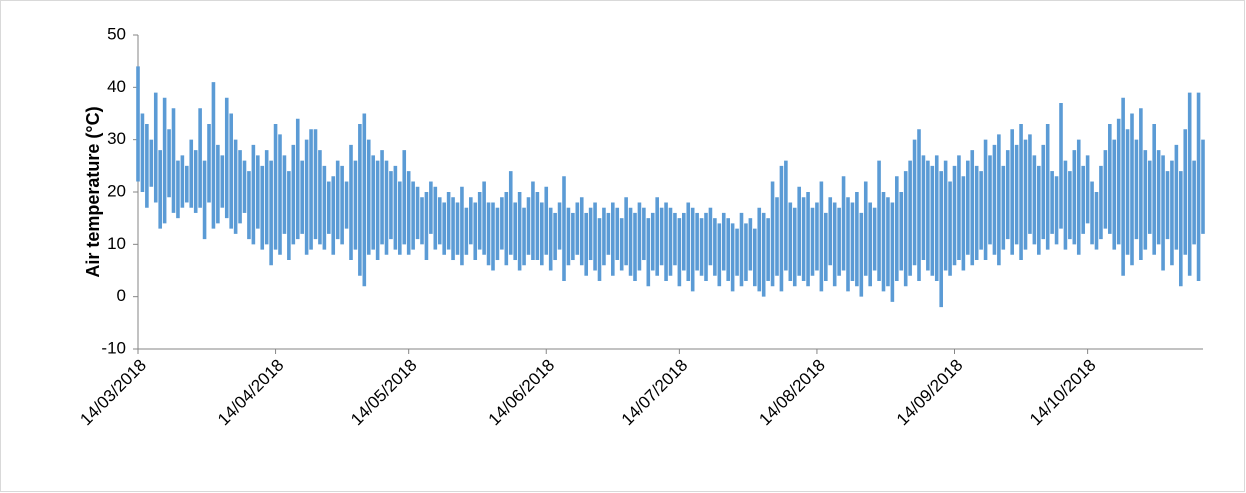  What do you see at coordinates (116, 190) in the screenshot?
I see `y-tick-label: 20` at bounding box center [116, 190].